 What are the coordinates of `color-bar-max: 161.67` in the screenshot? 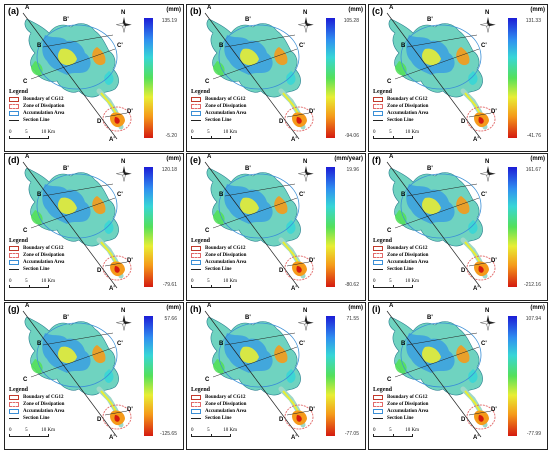 It's located at (533, 170).